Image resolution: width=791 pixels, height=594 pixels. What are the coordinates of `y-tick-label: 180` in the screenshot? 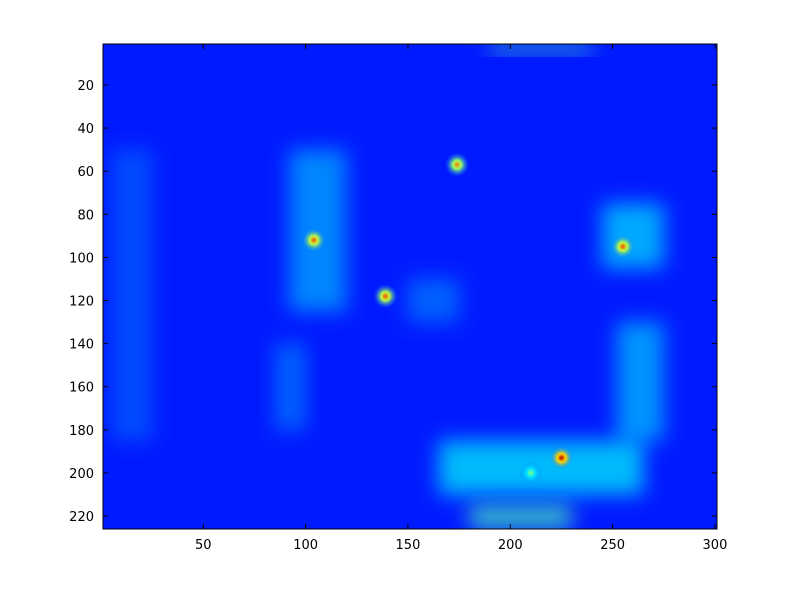 It's located at (81, 431).